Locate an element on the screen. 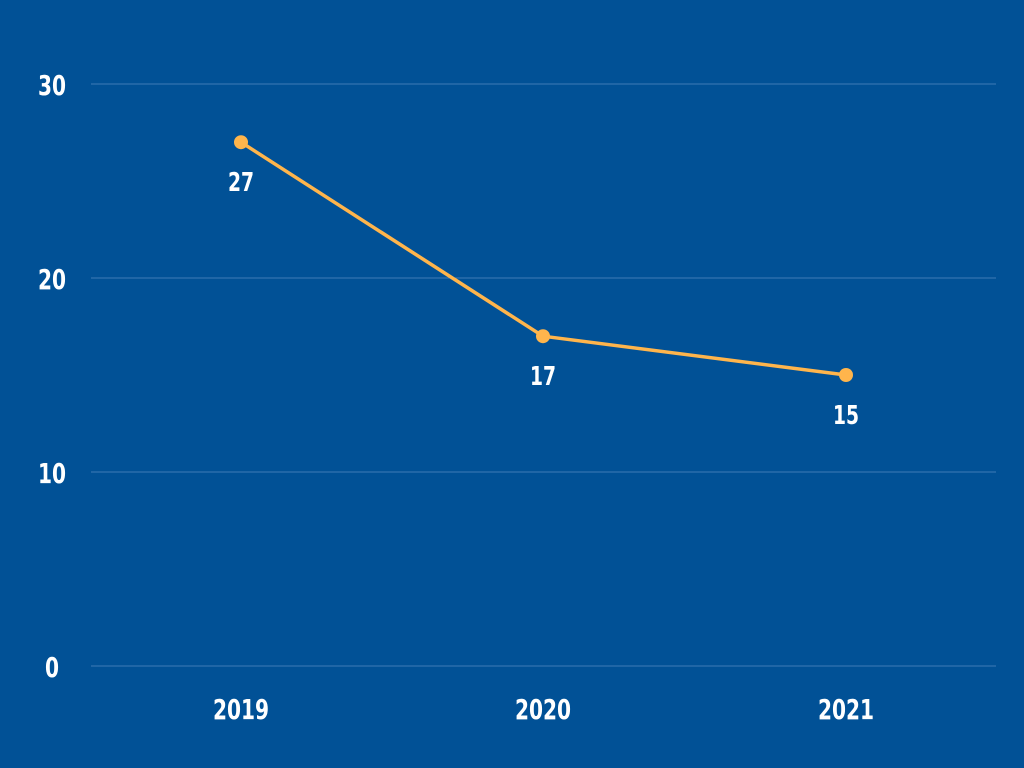  data-label: 17 is located at coordinates (543, 377).